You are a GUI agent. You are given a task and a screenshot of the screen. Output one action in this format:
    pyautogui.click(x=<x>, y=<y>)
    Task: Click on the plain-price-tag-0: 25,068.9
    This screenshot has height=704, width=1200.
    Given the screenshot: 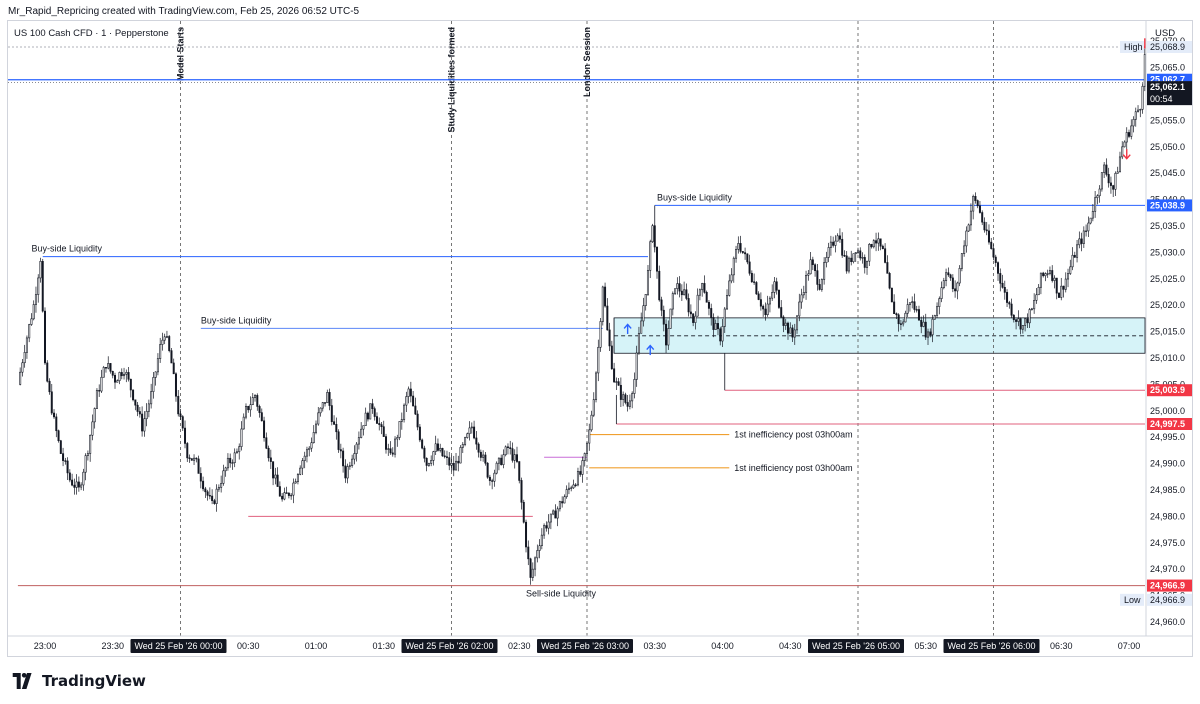 What is the action you would take?
    pyautogui.click(x=1167, y=47)
    